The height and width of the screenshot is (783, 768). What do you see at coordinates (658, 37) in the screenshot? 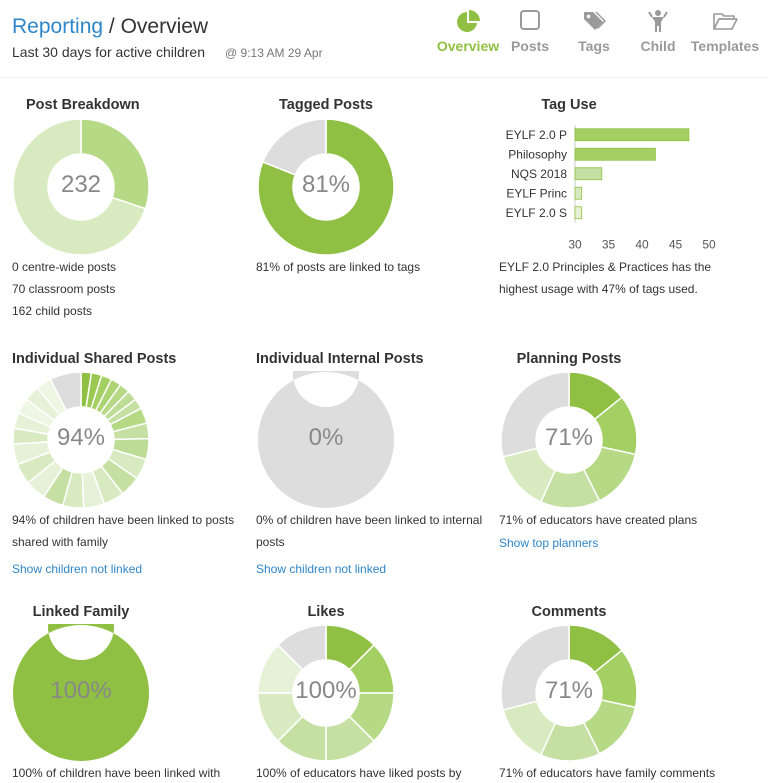
I see `tab-child: Child` at bounding box center [658, 37].